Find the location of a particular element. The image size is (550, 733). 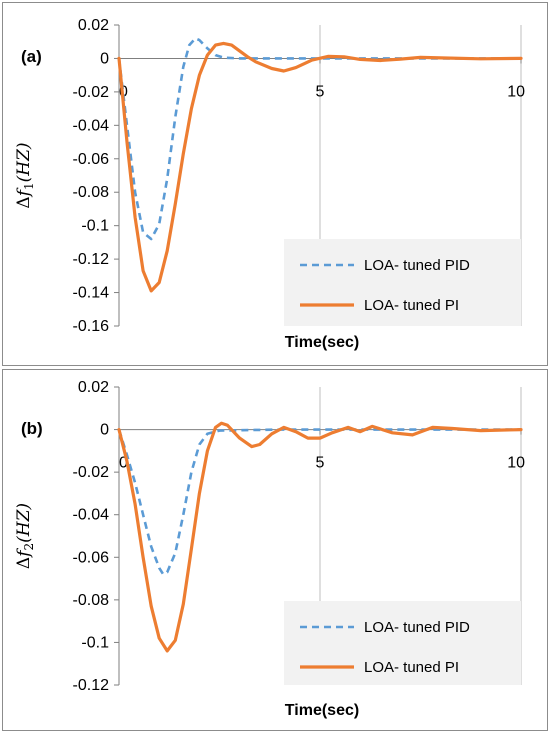

y-axis-label: Δf1(HZ) is located at coordinates (25, 175).